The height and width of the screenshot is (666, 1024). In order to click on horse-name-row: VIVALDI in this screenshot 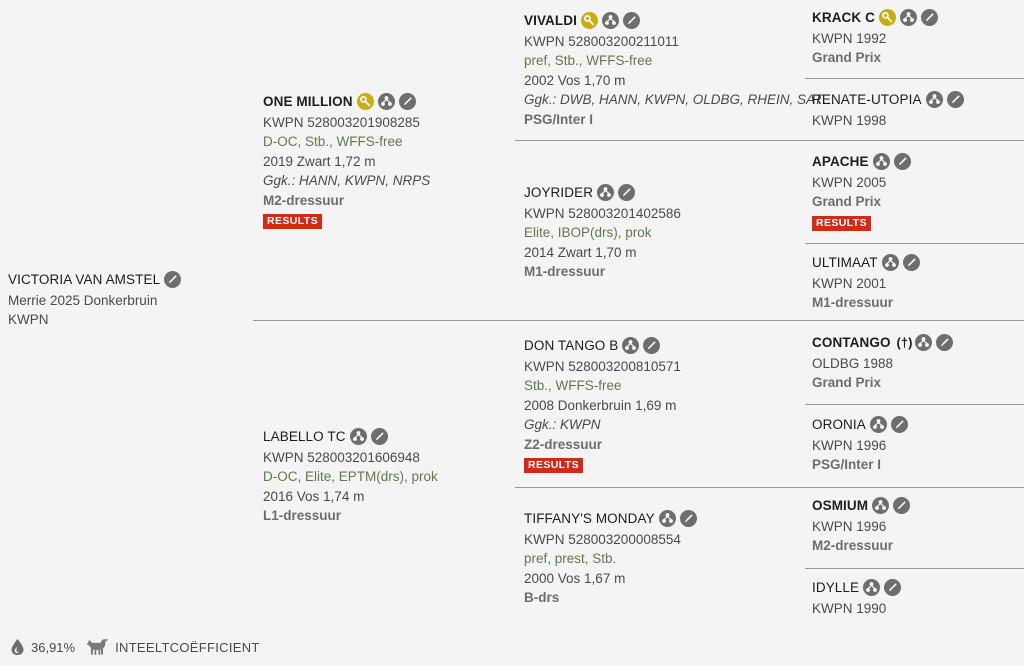, I will do `click(660, 21)`.